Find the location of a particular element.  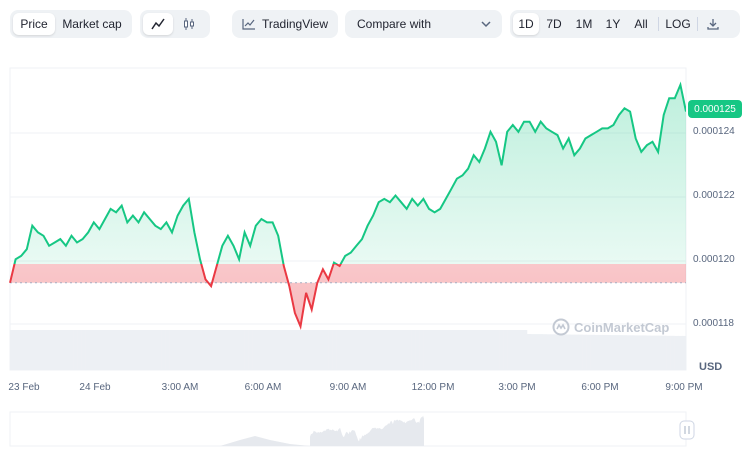

tradingview-content: TradingView is located at coordinates (285, 24).